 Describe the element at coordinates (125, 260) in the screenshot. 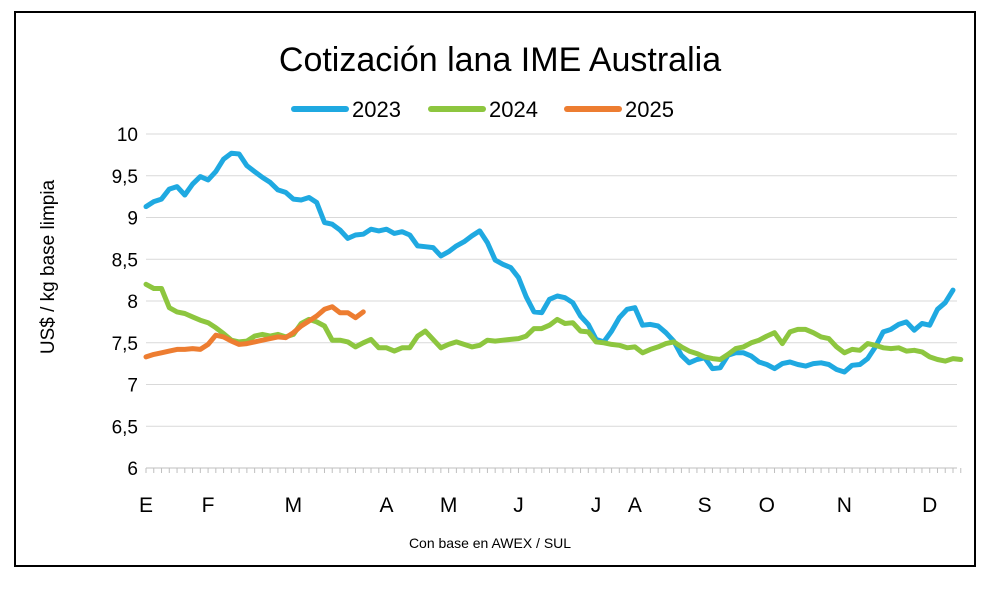

I see `y-tick-label: 8,5` at that location.